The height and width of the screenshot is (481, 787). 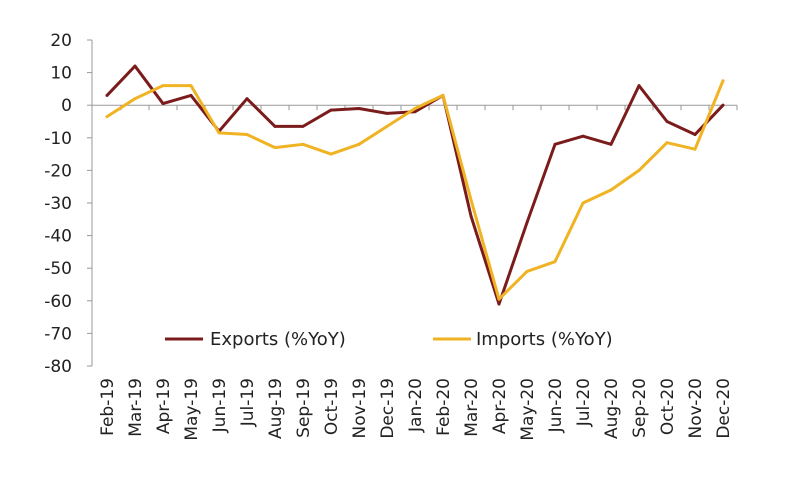 I want to click on y-tick-label: -40, so click(x=58, y=237).